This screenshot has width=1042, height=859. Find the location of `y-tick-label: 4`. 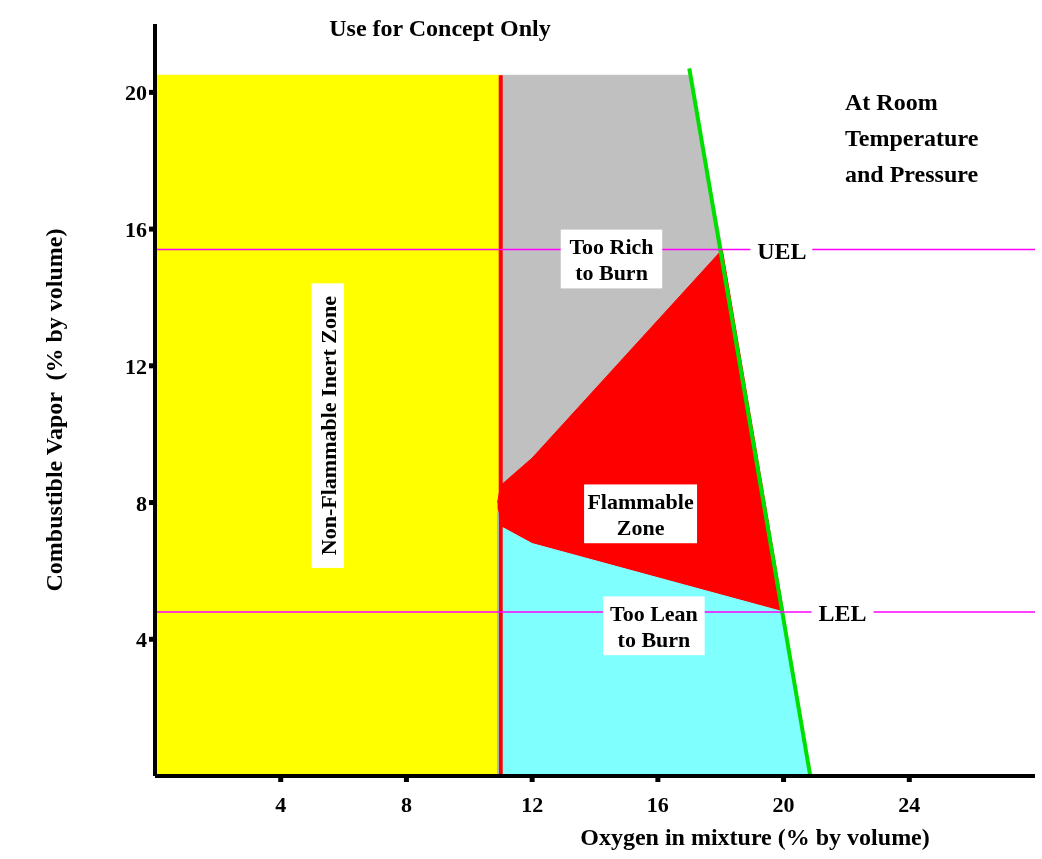

y-tick-label: 4 is located at coordinates (141, 640).